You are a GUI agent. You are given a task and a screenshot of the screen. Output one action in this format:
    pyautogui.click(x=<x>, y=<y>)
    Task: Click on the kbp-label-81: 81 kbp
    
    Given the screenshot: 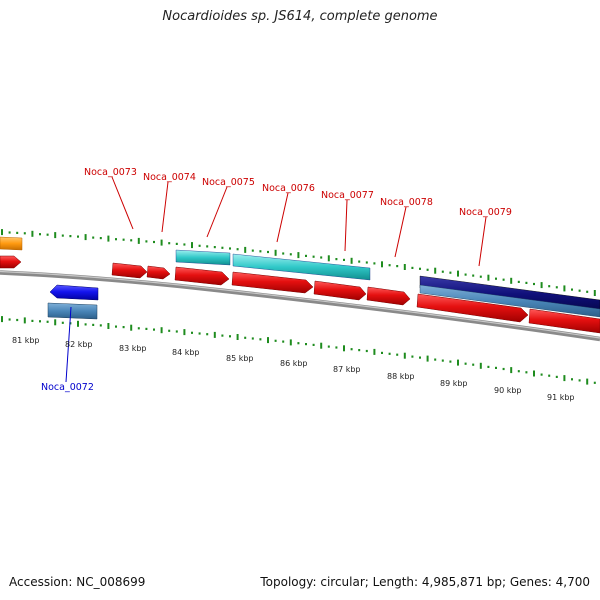 What is the action you would take?
    pyautogui.click(x=26, y=340)
    